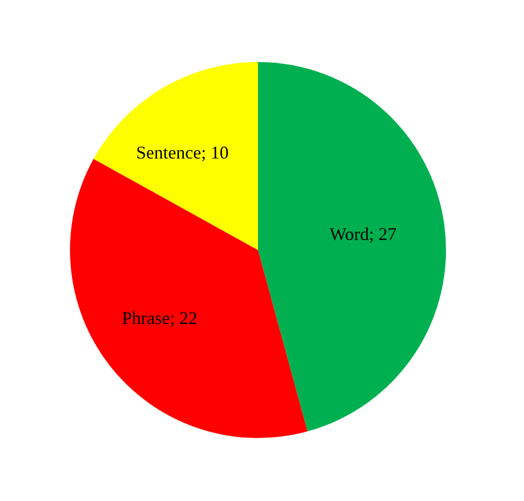  Describe the element at coordinates (383, 234) in the screenshot. I see `data-label: ; 27` at that location.